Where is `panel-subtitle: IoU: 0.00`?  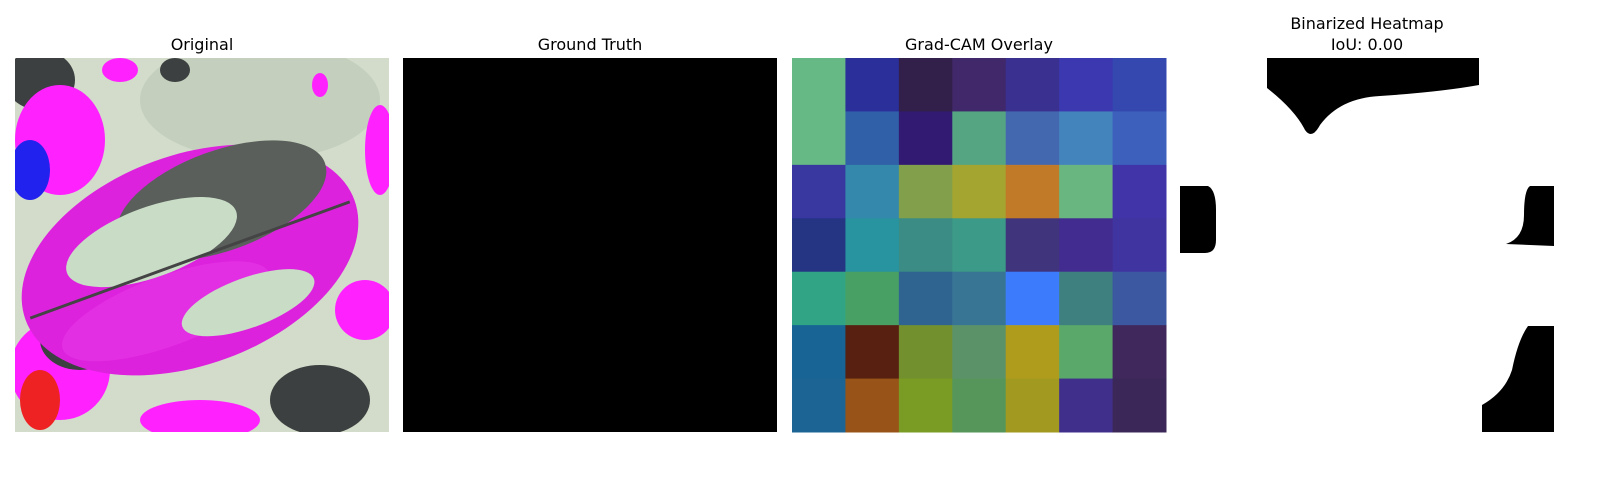 panel-subtitle: IoU: 0.00 is located at coordinates (1367, 44).